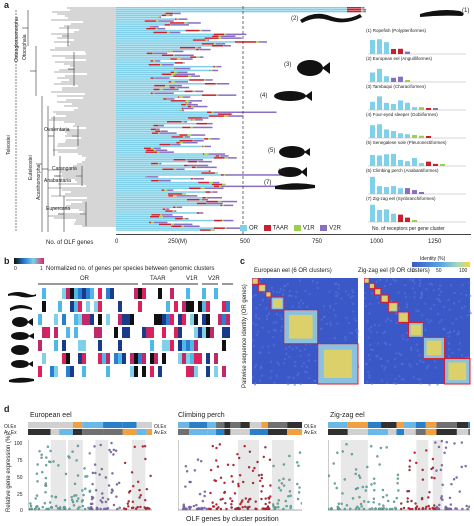 The height and width of the screenshot is (526, 474). I want to click on xtick-1250: 1250, so click(435, 242).